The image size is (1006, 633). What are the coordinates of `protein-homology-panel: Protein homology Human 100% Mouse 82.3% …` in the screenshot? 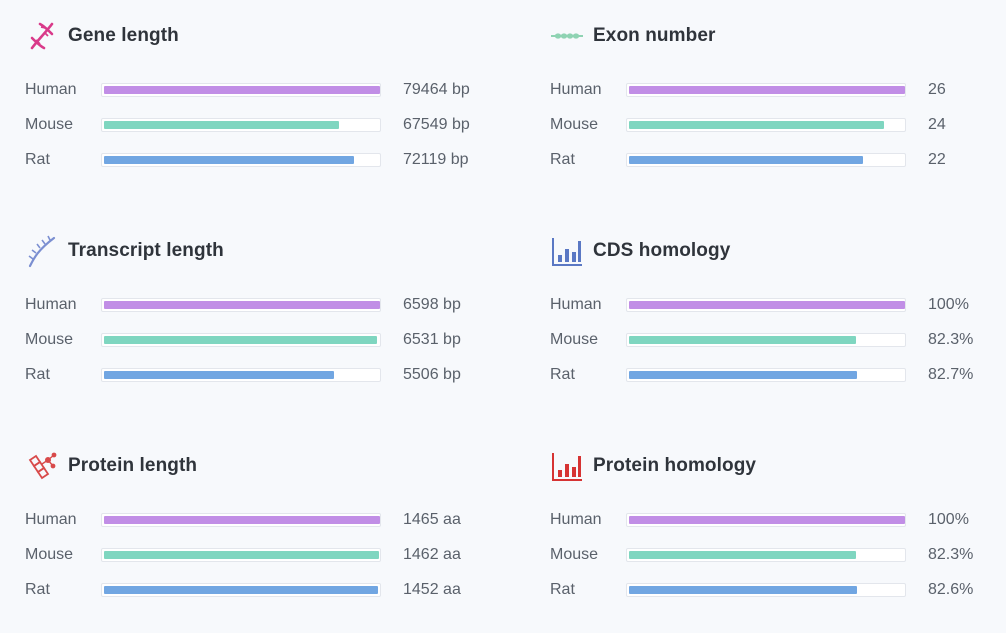 It's located at (778, 539).